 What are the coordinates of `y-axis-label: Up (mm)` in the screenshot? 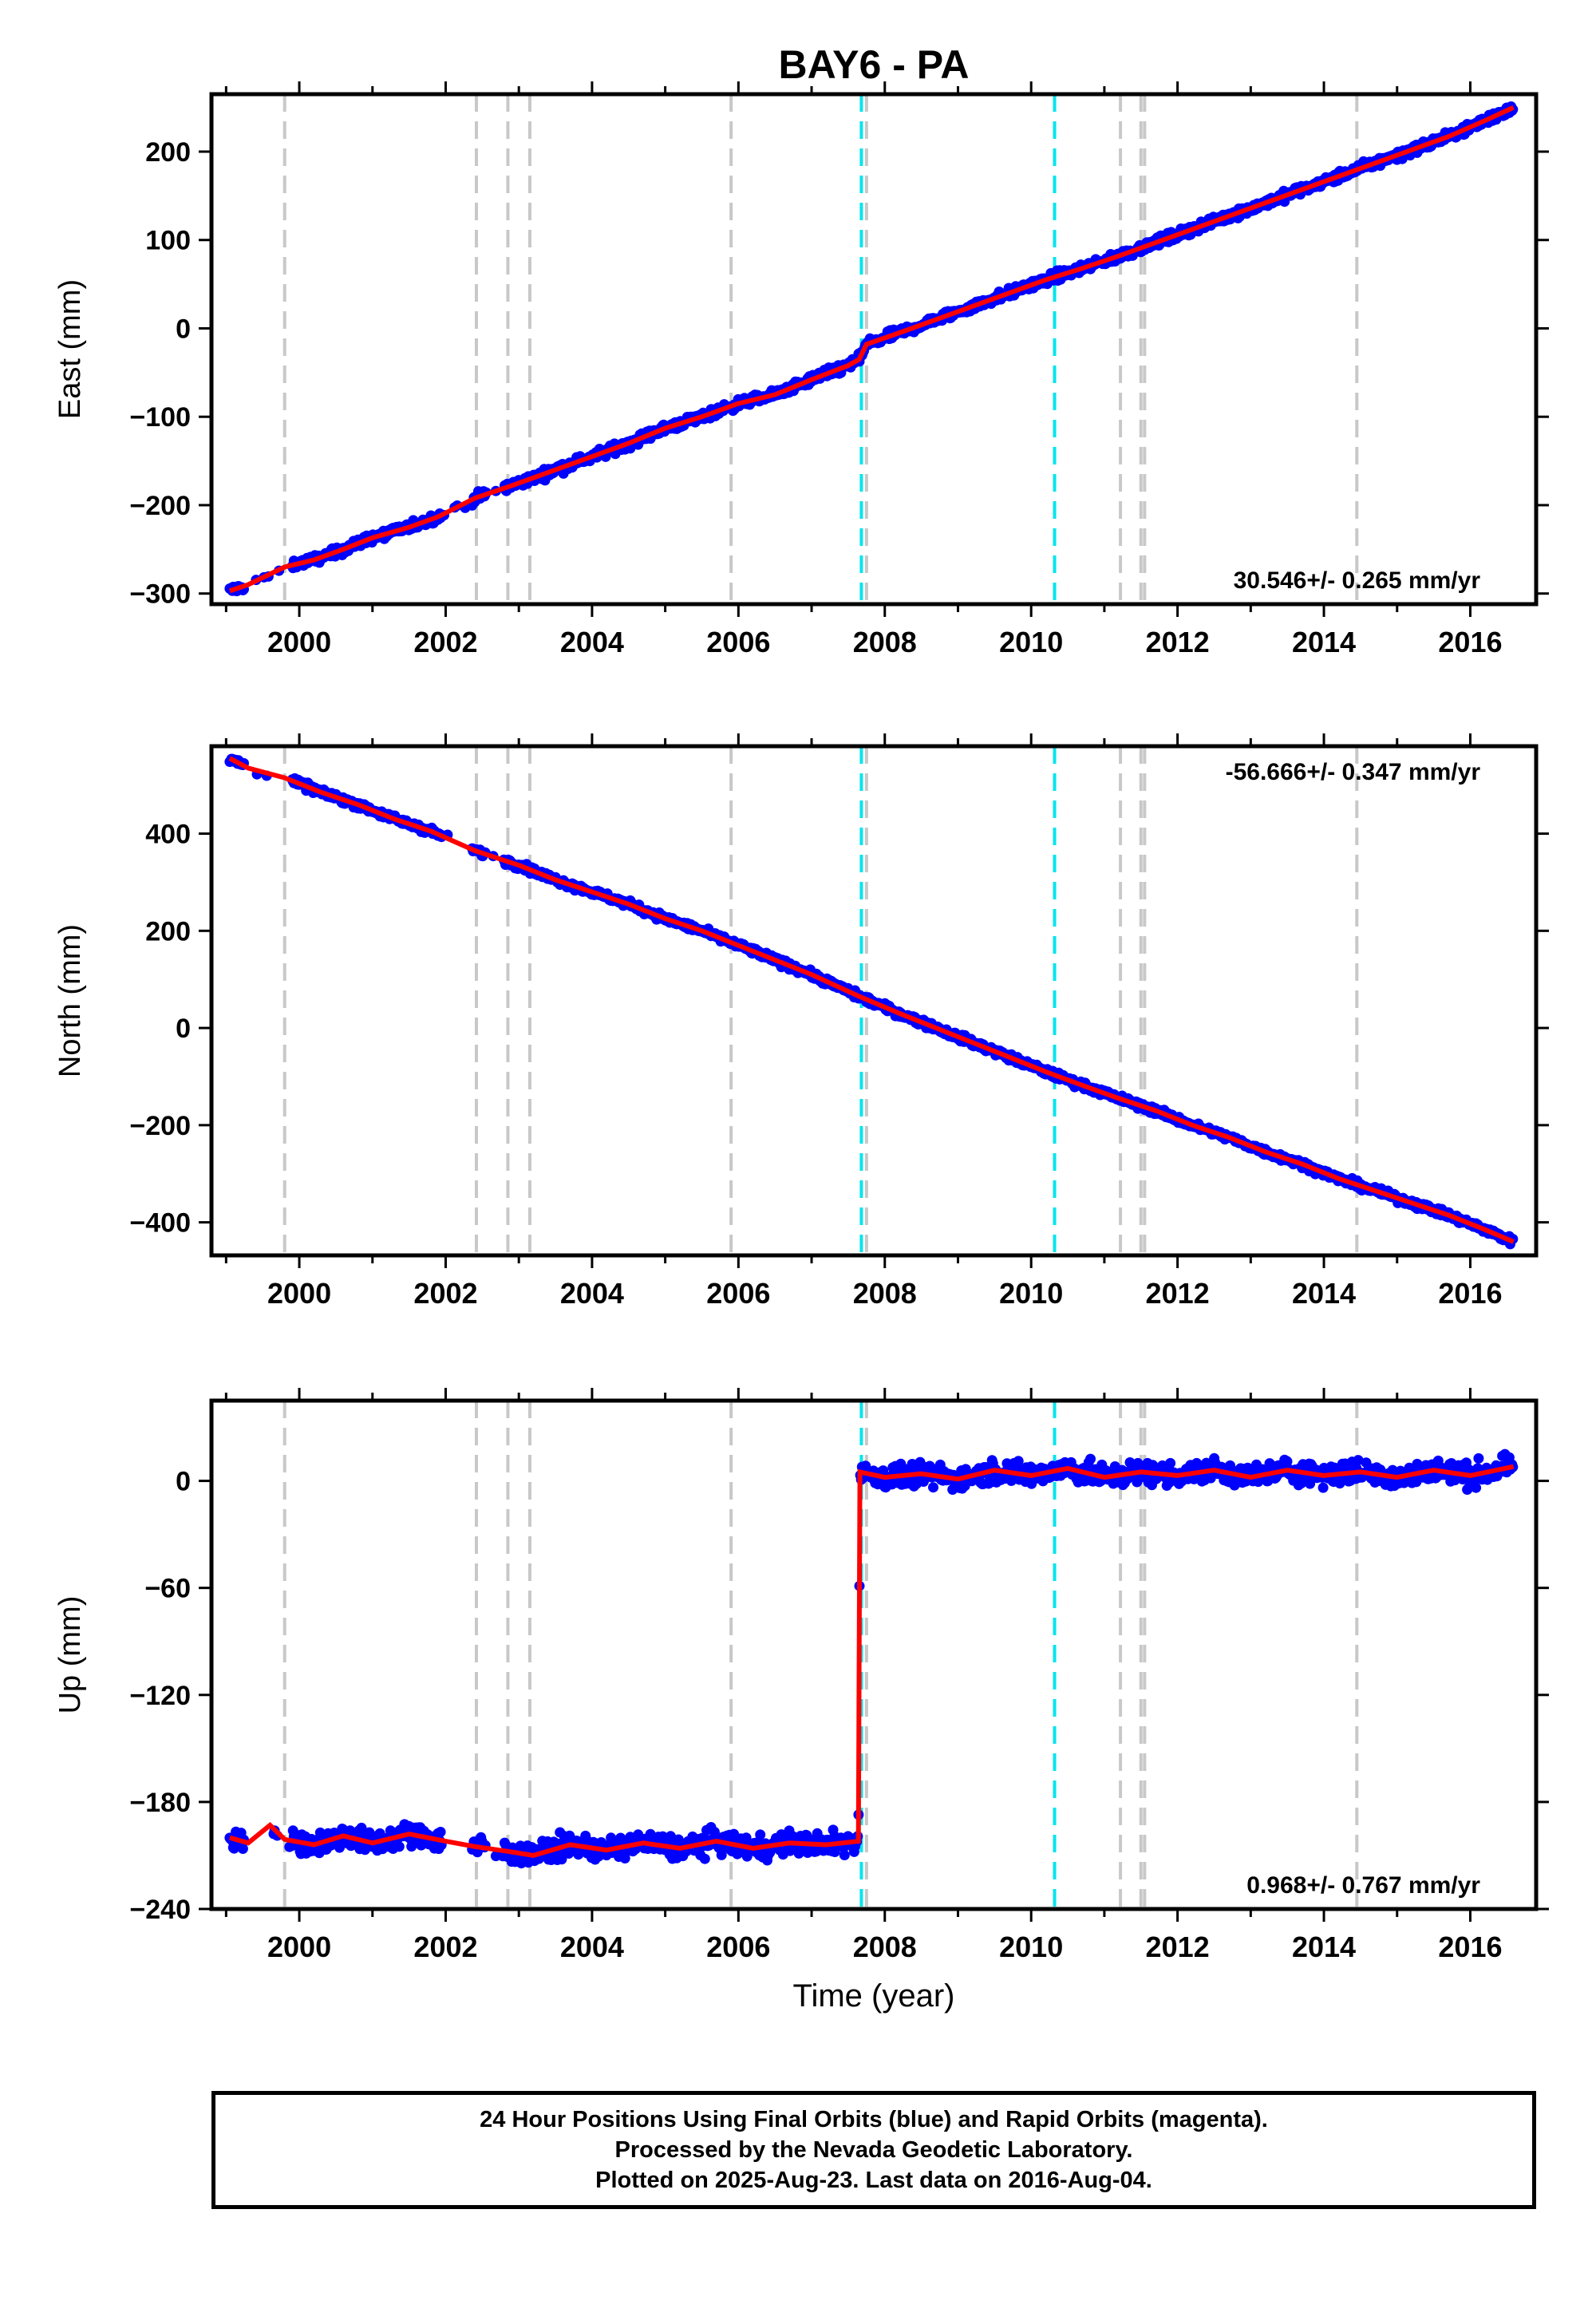 It's located at (70, 1655).